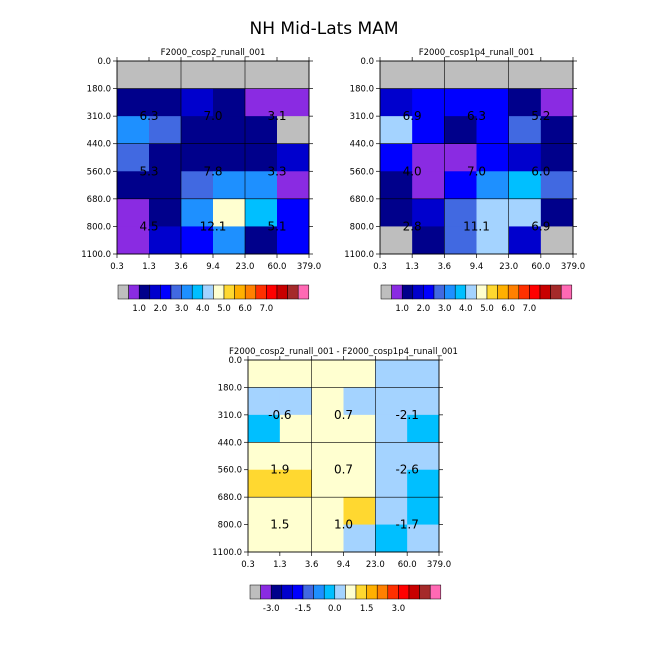  What do you see at coordinates (466, 309) in the screenshot?
I see `legend-label: 4.0` at bounding box center [466, 309].